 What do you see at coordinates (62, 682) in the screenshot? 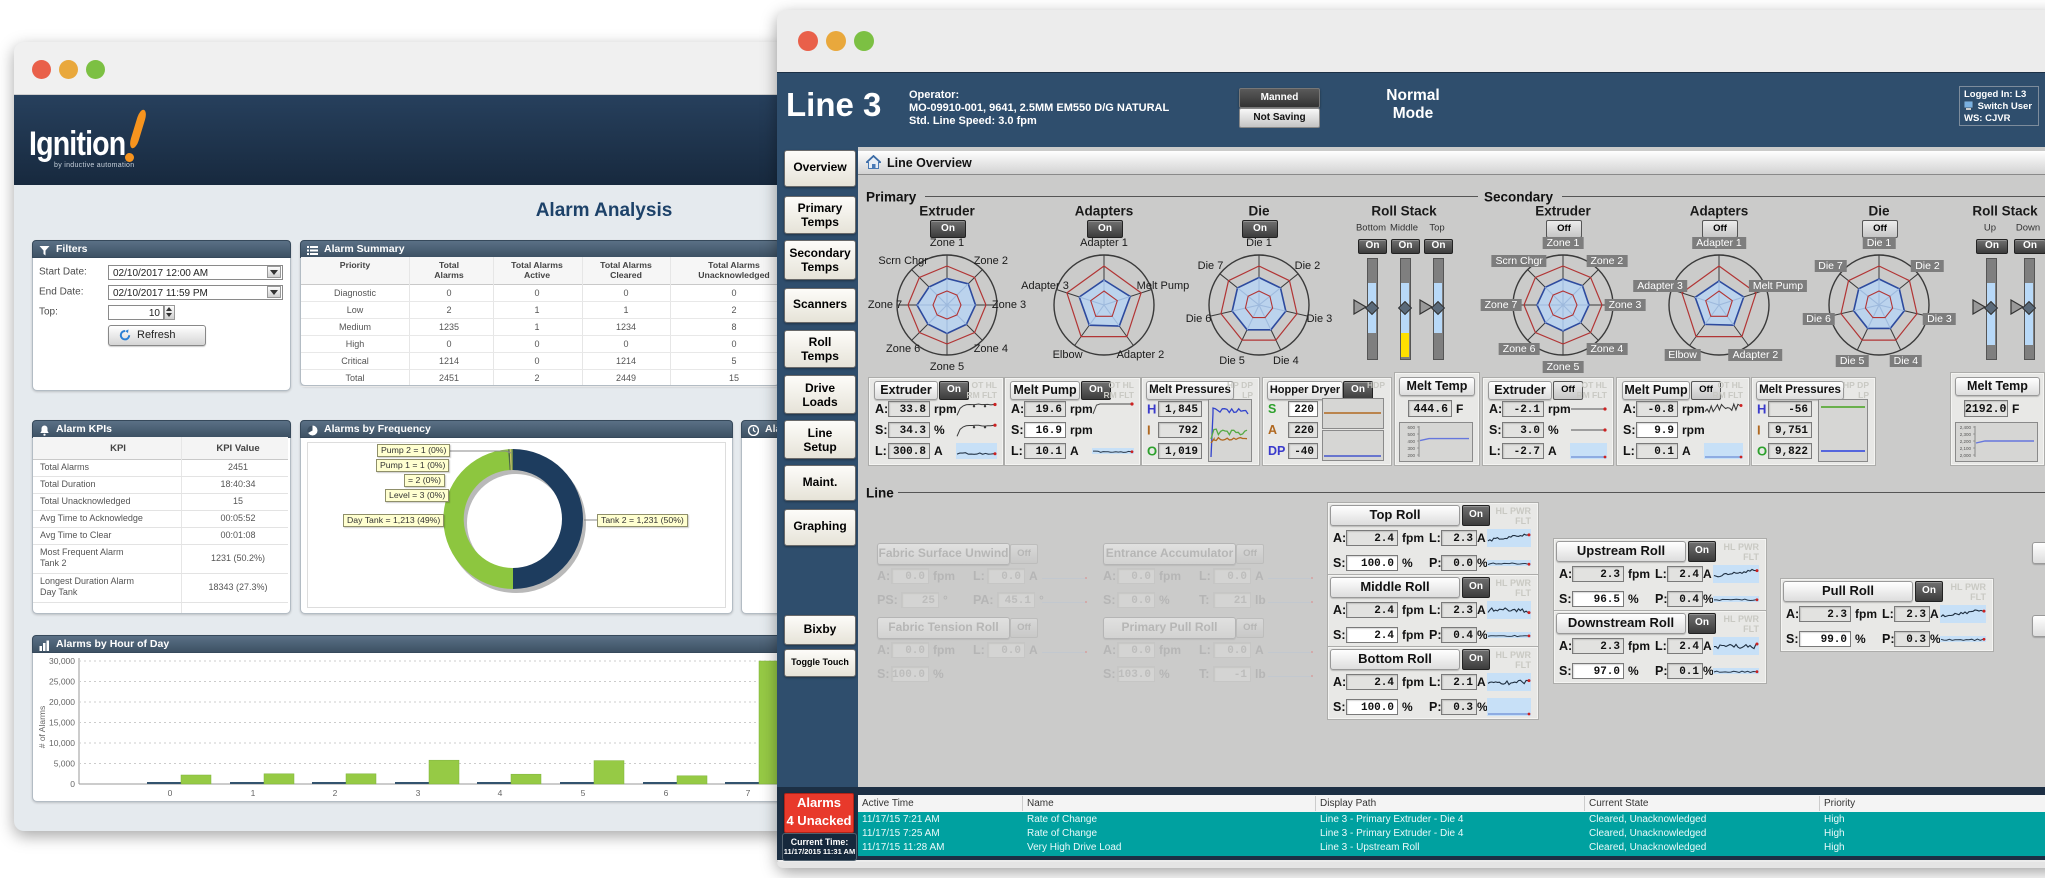
I see `svg-text: 25,000` at bounding box center [62, 682].